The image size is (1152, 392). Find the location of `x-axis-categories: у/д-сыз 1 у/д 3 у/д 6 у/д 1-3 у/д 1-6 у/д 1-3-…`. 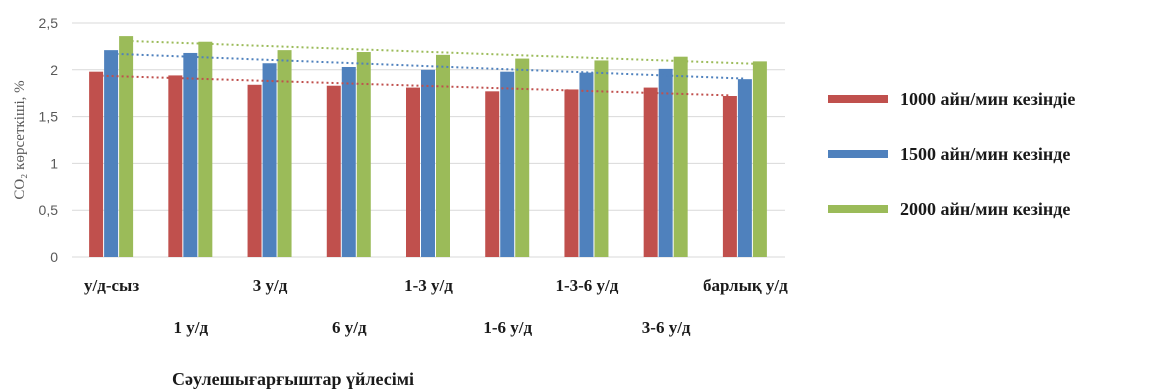

x-axis-categories: у/д-сыз 1 у/д 3 у/д 6 у/д 1-3 у/д 1-6 у/д 1-3-… is located at coordinates (436, 306).